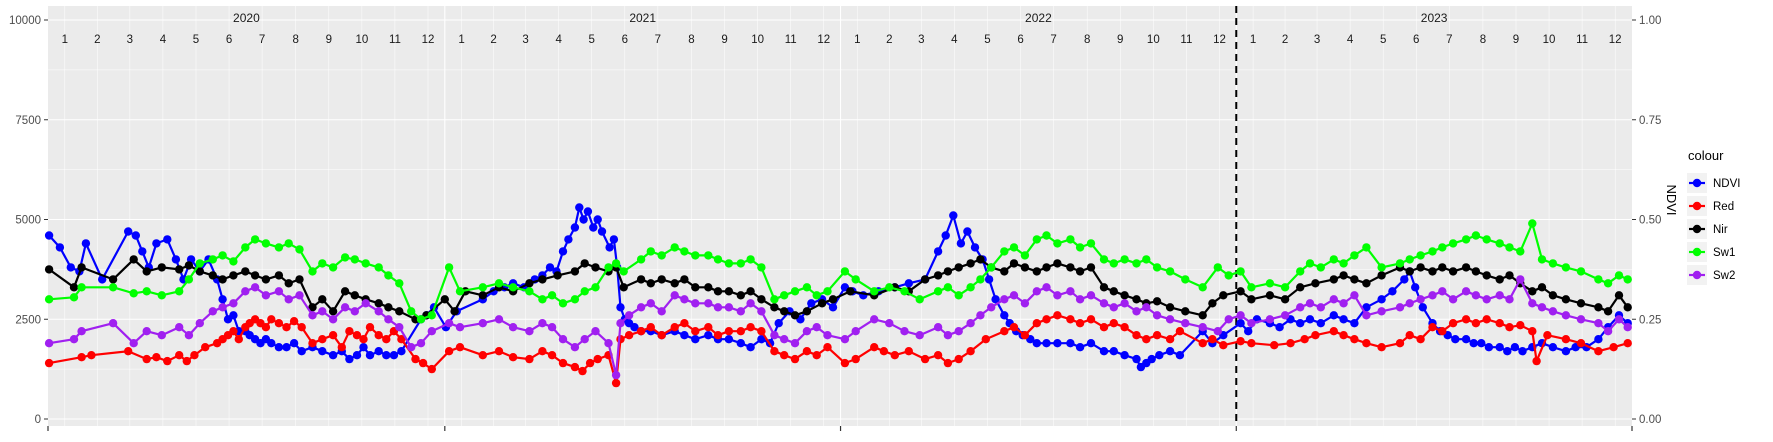  What do you see at coordinates (1697, 275) in the screenshot?
I see `legend-key-point` at bounding box center [1697, 275].